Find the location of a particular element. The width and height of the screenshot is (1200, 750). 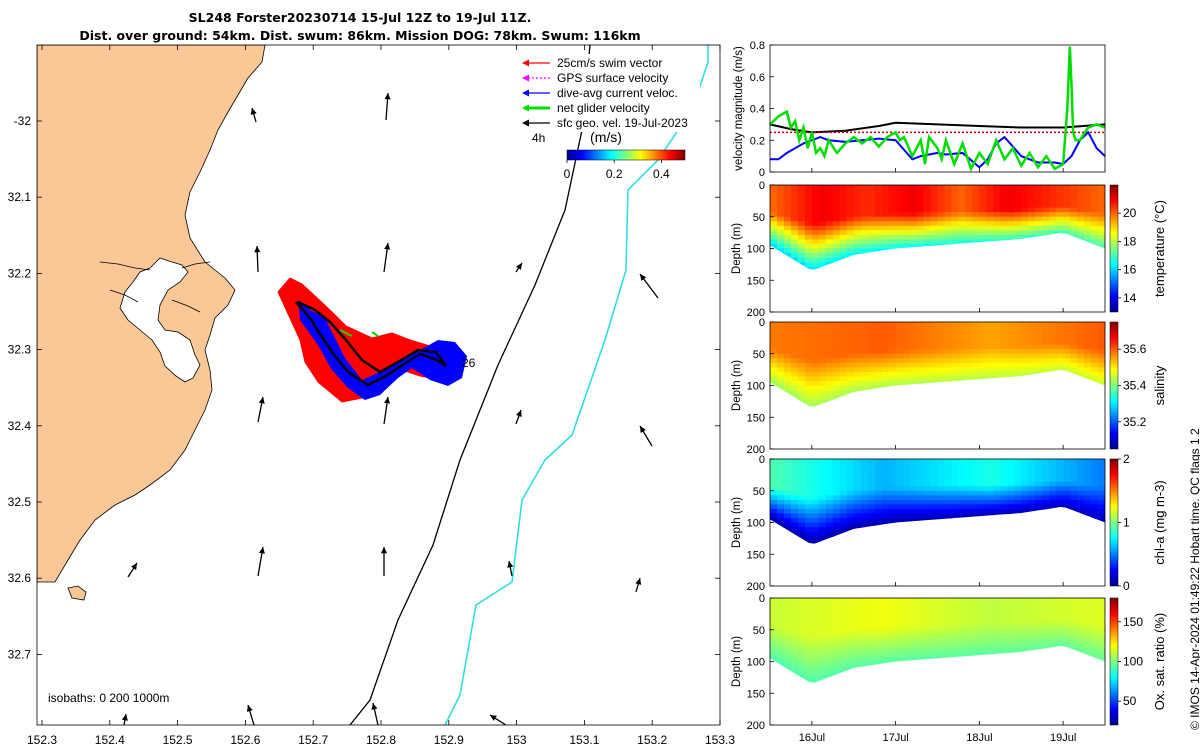

chlorophyll-y-tick-label: 200 is located at coordinates (756, 587).